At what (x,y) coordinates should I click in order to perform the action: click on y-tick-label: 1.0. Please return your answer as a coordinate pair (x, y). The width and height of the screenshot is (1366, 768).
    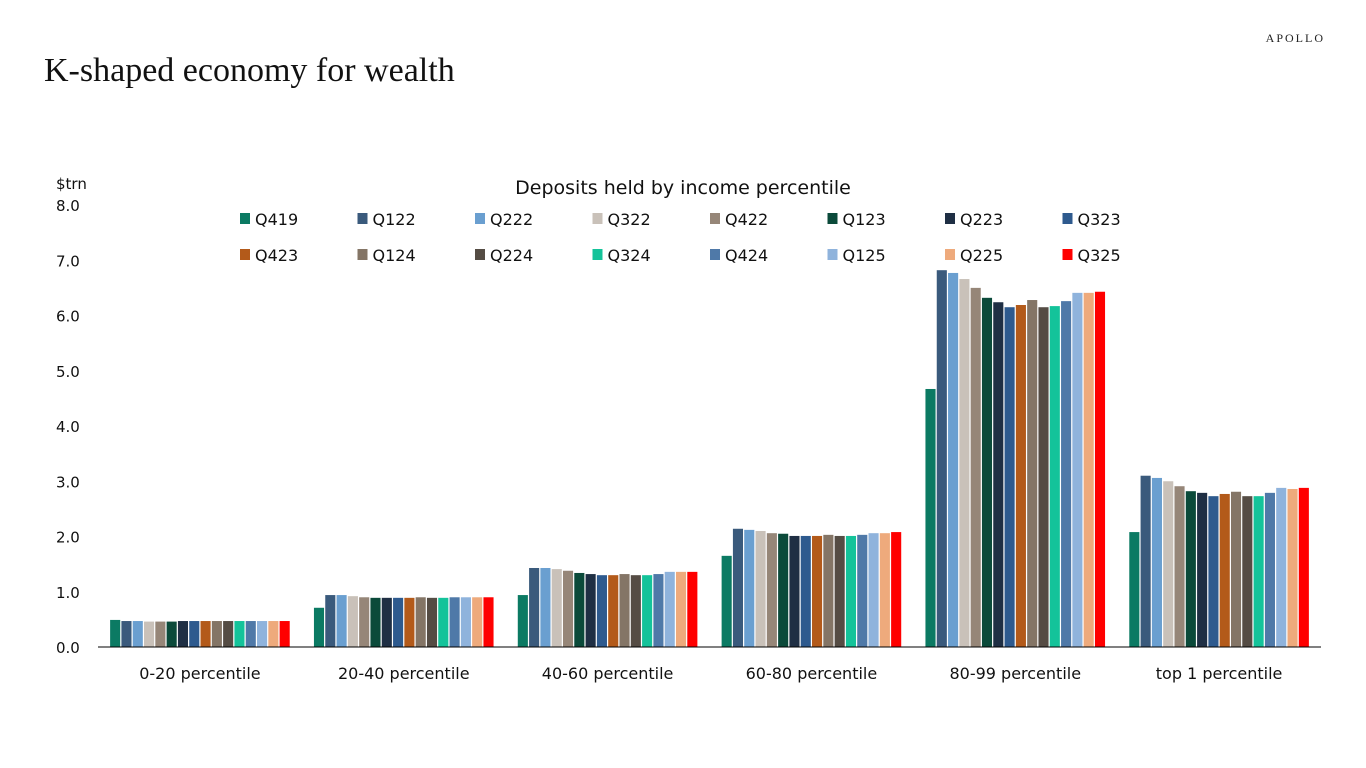
    Looking at the image, I should click on (68, 593).